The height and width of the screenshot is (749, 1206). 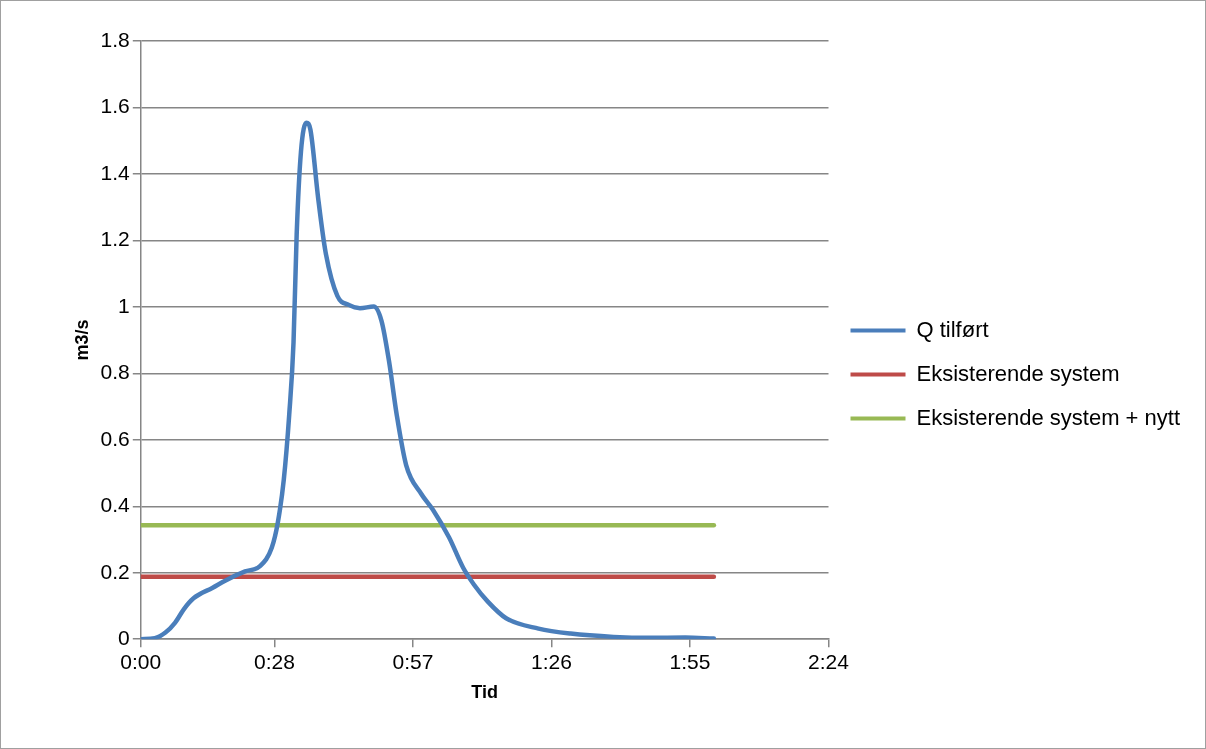 What do you see at coordinates (1048, 417) in the screenshot?
I see `legend-label: Eksisterende system + nytt` at bounding box center [1048, 417].